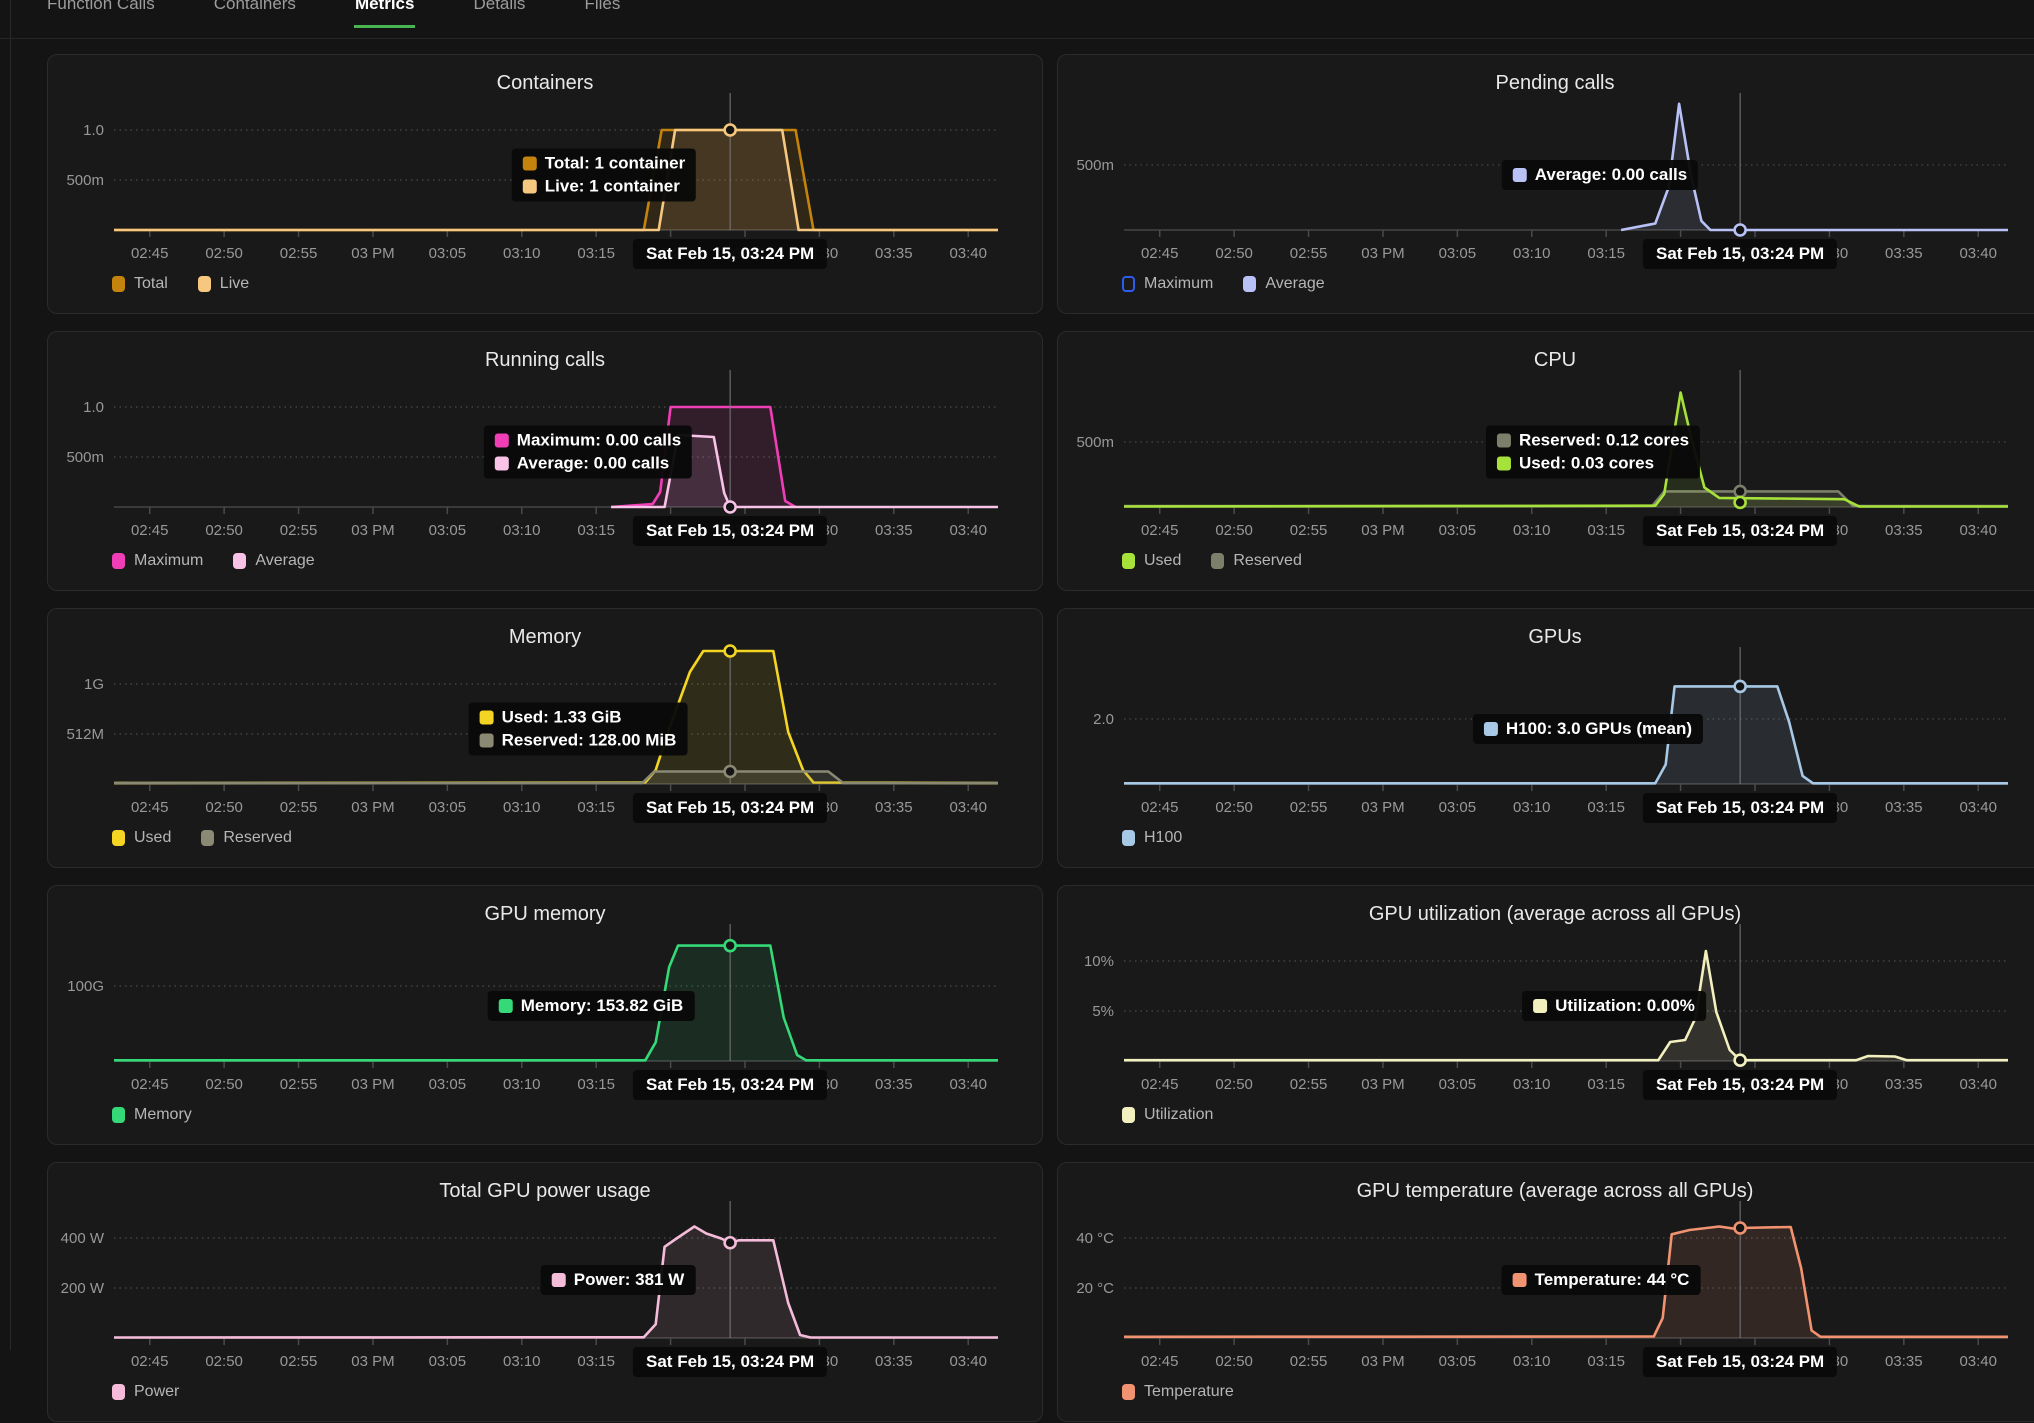  Describe the element at coordinates (101, 6) in the screenshot. I see `tab-function-calls: Function Calls` at that location.